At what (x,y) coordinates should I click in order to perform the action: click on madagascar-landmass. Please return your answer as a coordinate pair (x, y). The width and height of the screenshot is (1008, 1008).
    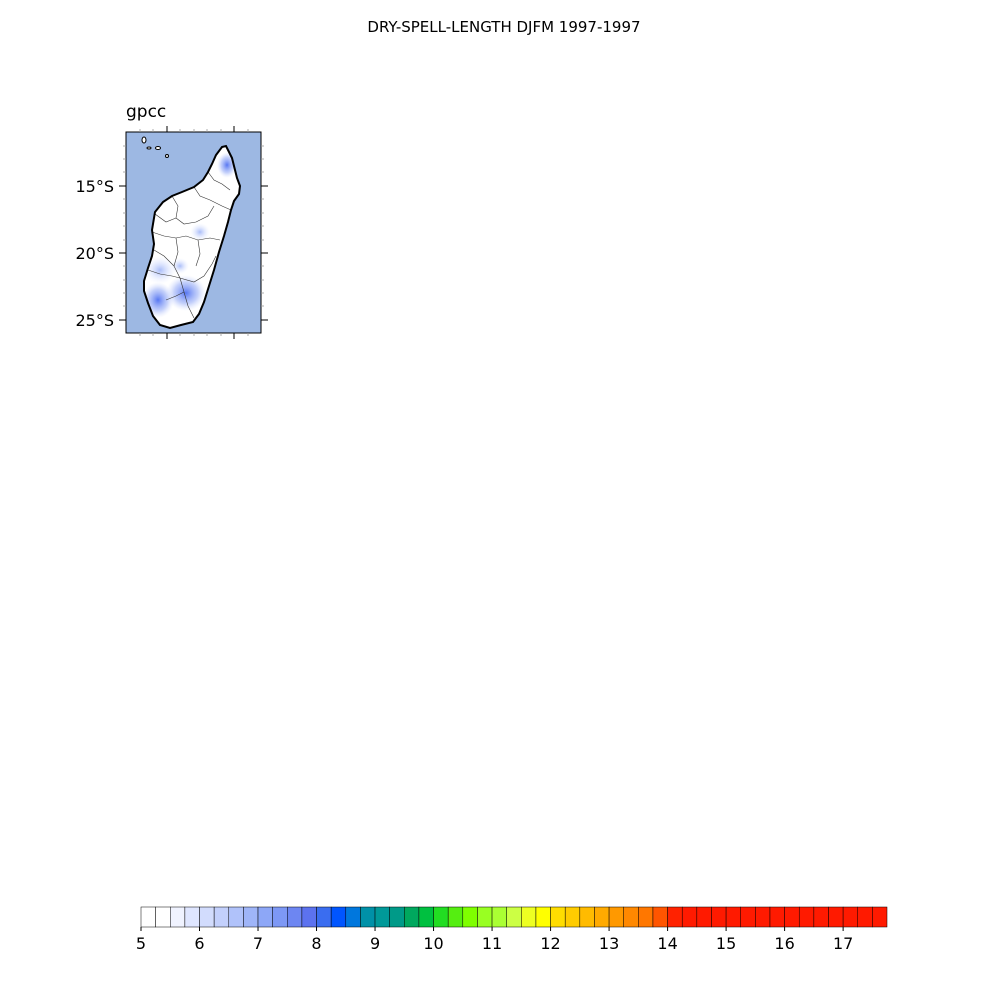
    Looking at the image, I should click on (192, 237).